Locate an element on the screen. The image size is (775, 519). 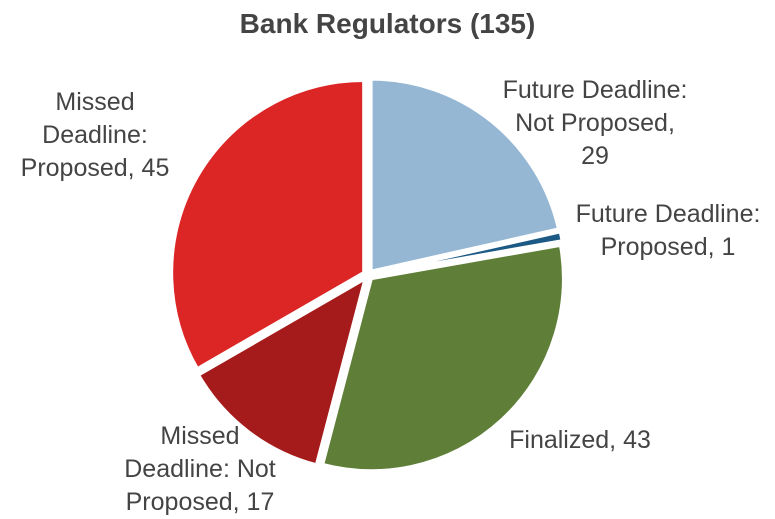
data-label: Missed Deadline: Not Proposed, 17 is located at coordinates (200, 469).